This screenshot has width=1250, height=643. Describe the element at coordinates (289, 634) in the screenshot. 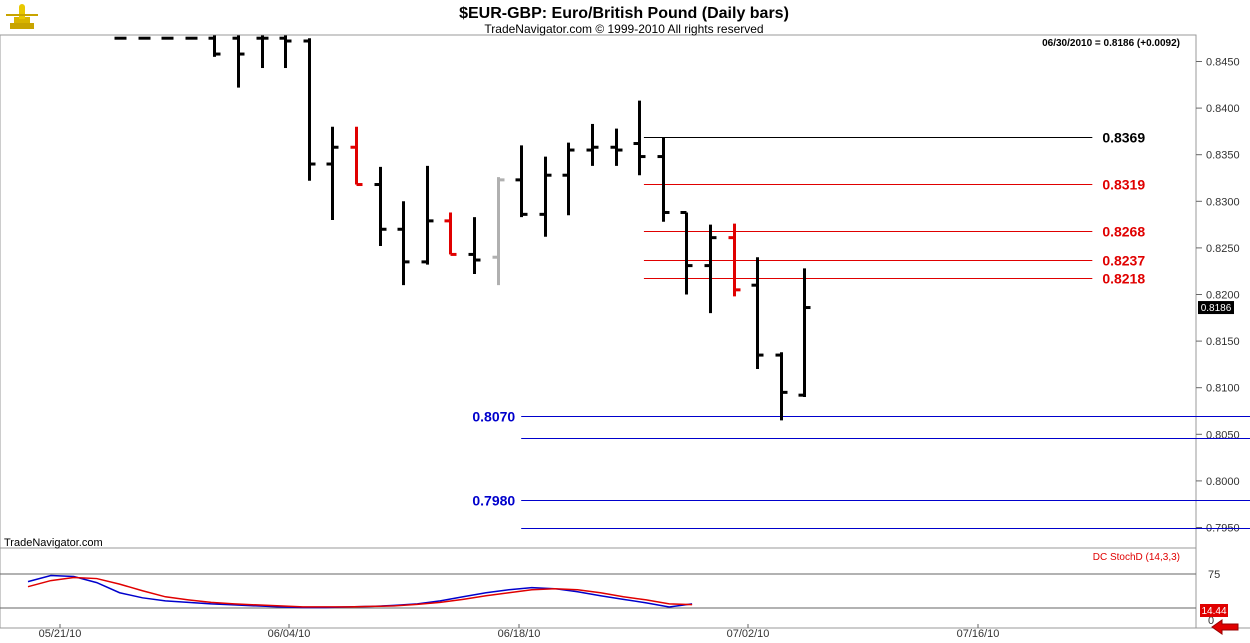

I see `x-tick-label: 06/04/10` at that location.